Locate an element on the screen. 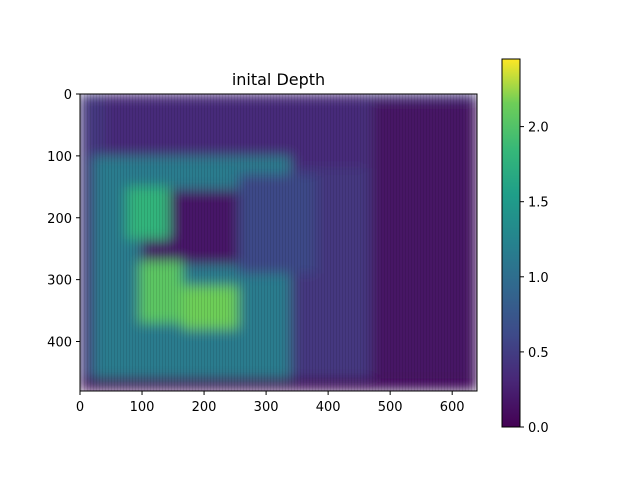 This screenshot has height=480, width=640. x-tick-label: 100 is located at coordinates (142, 407).